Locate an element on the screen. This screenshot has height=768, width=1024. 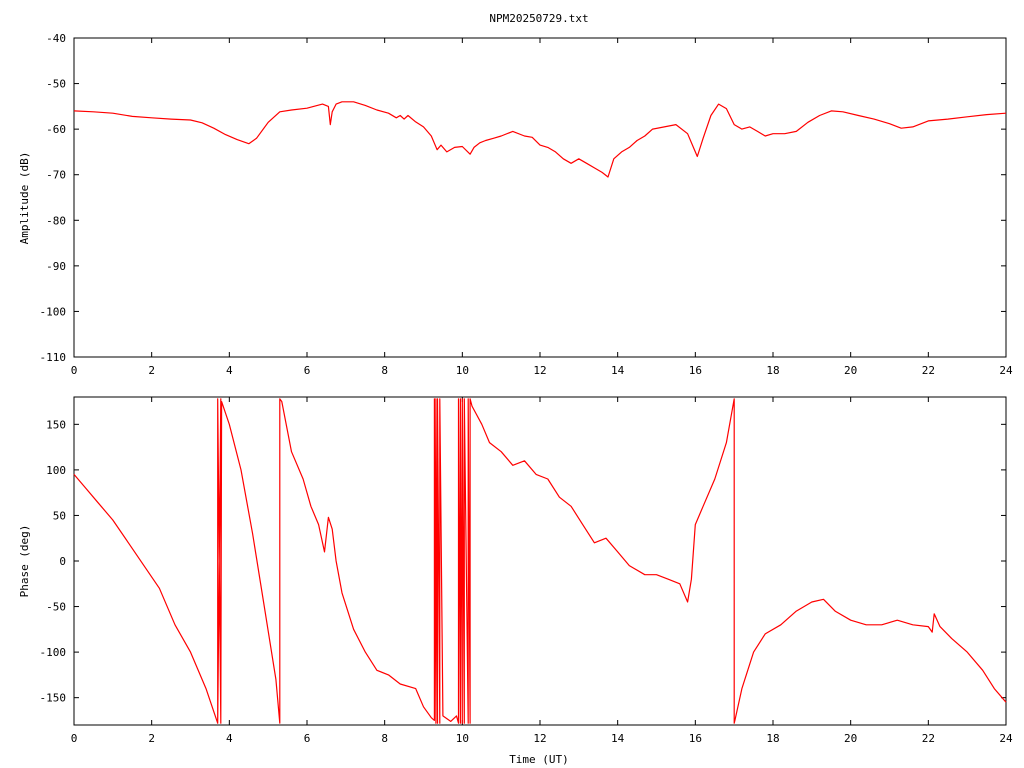
amplitude-x-tick-label: 6 is located at coordinates (307, 370).